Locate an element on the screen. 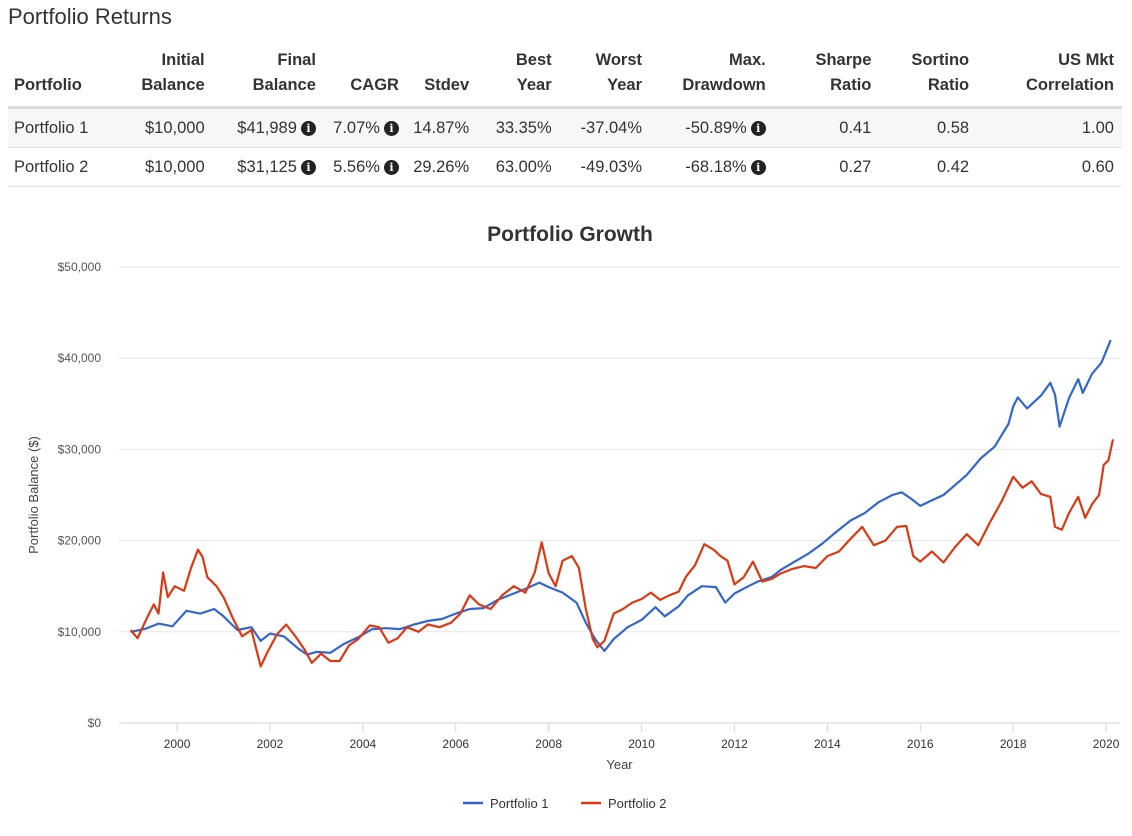  header-worst-year: Worst Year is located at coordinates (597, 78).